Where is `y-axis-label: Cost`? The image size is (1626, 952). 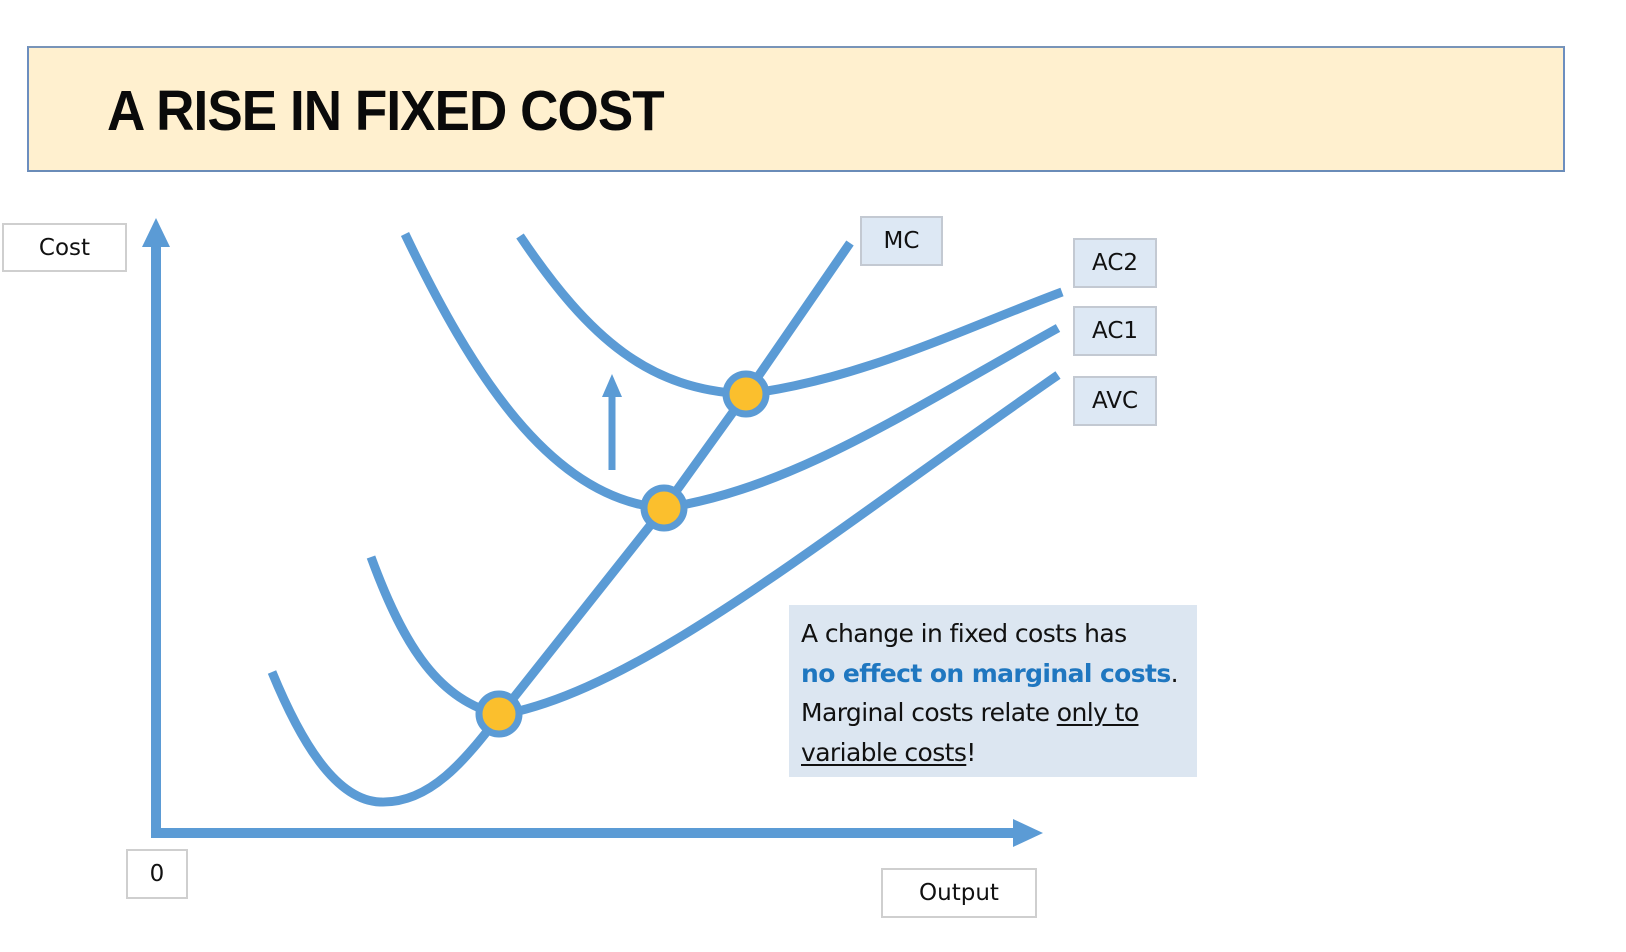
y-axis-label: Cost is located at coordinates (64, 247).